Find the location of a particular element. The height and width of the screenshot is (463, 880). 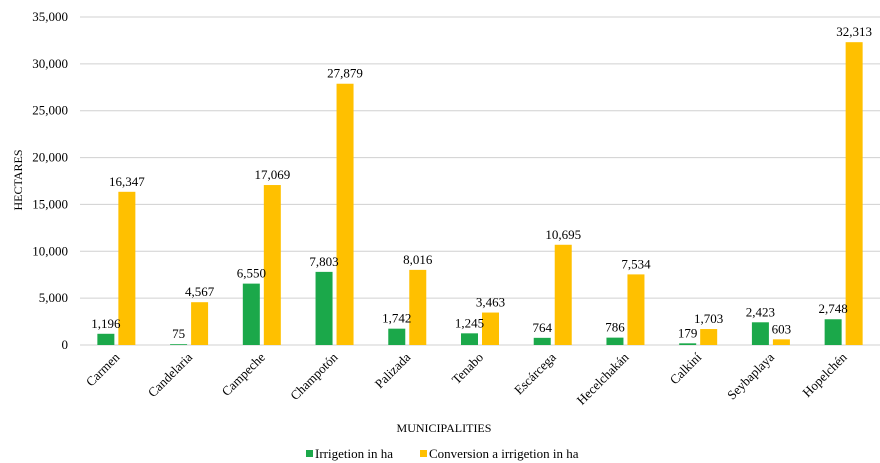

data-label: 32,313 is located at coordinates (854, 31).